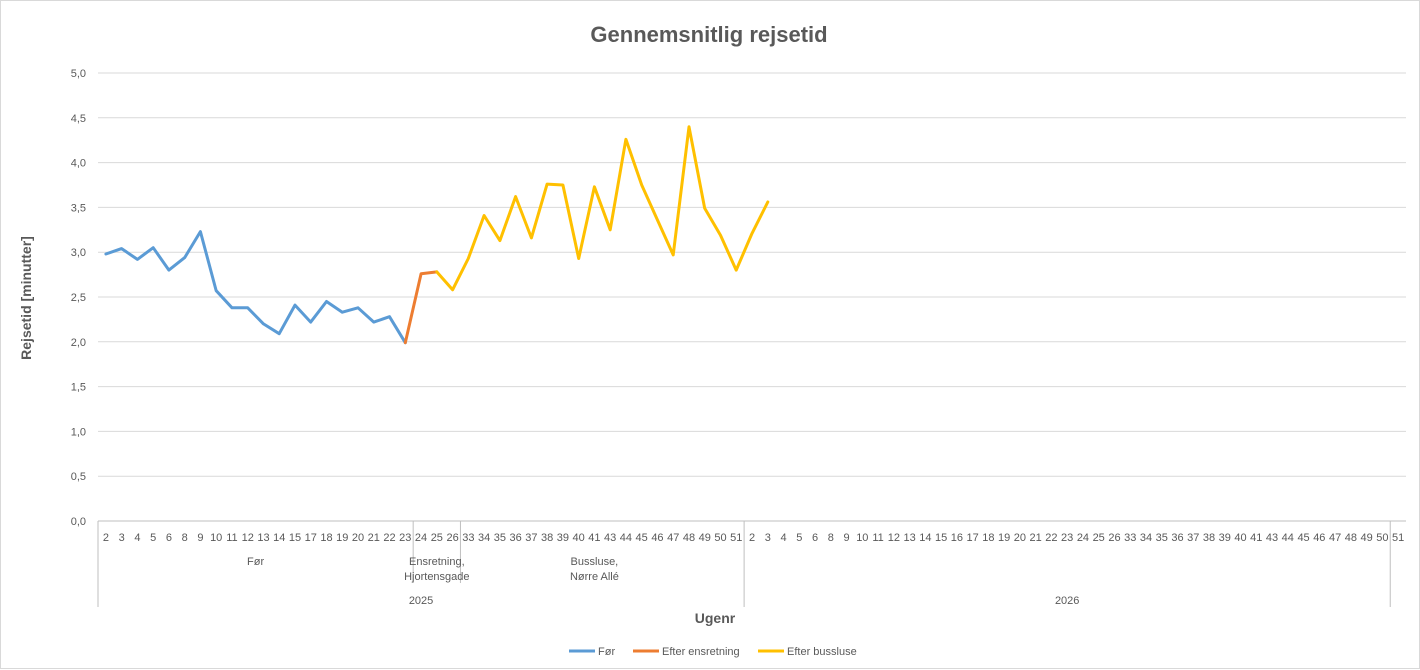 The image size is (1420, 670). I want to click on legend-label: Før, so click(606, 652).